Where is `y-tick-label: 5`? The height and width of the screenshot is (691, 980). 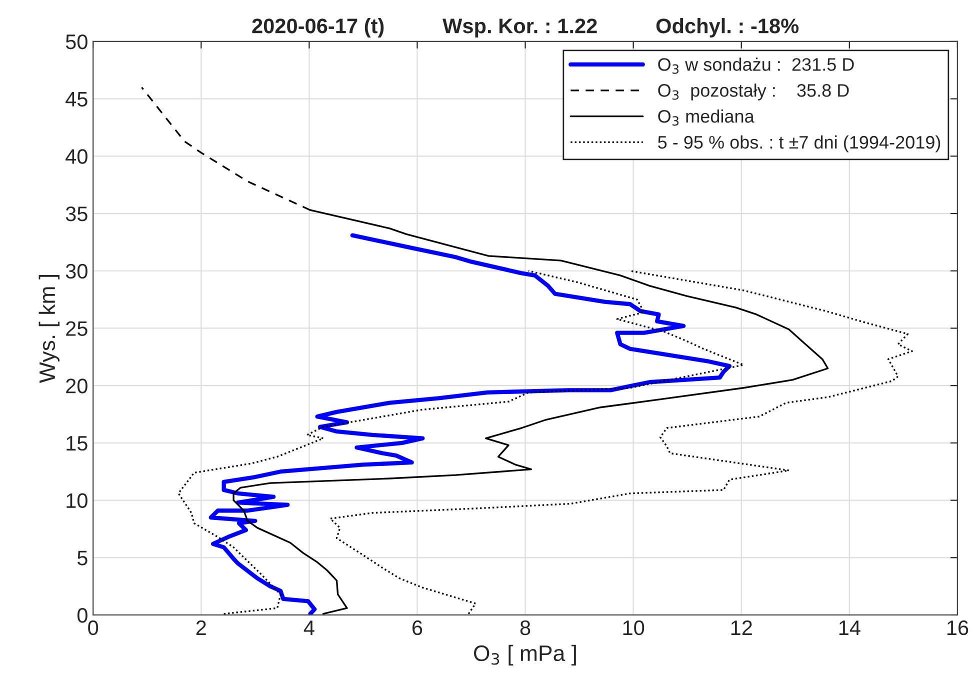 y-tick-label: 5 is located at coordinates (82, 558).